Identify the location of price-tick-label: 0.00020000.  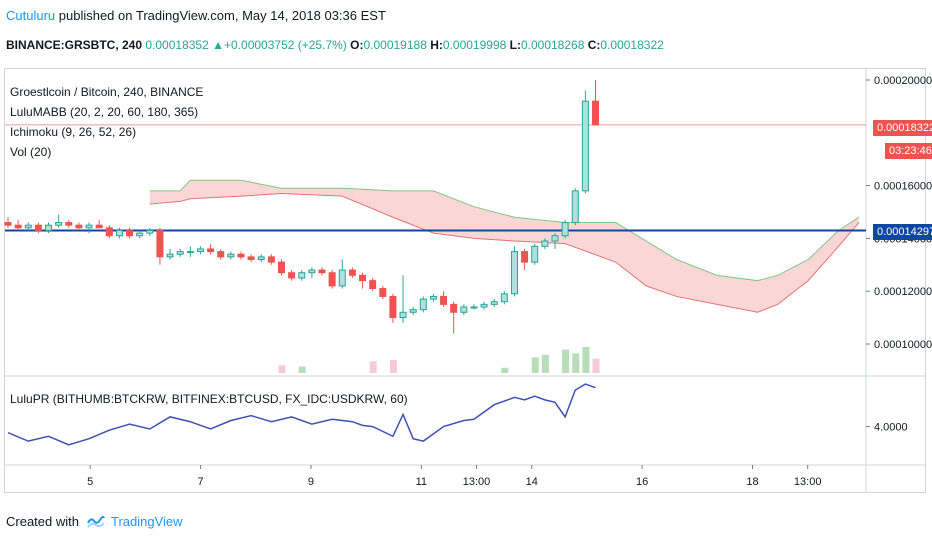
(903, 81).